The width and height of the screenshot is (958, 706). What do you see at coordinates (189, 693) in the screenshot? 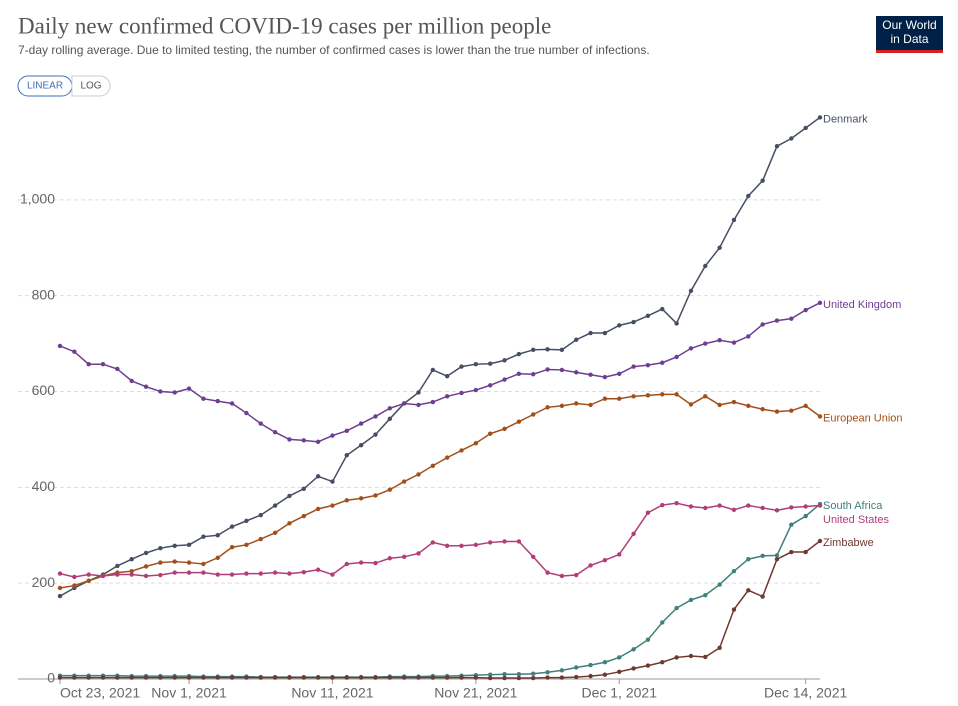
I see `x-tick-label: Nov 1, 2021` at bounding box center [189, 693].